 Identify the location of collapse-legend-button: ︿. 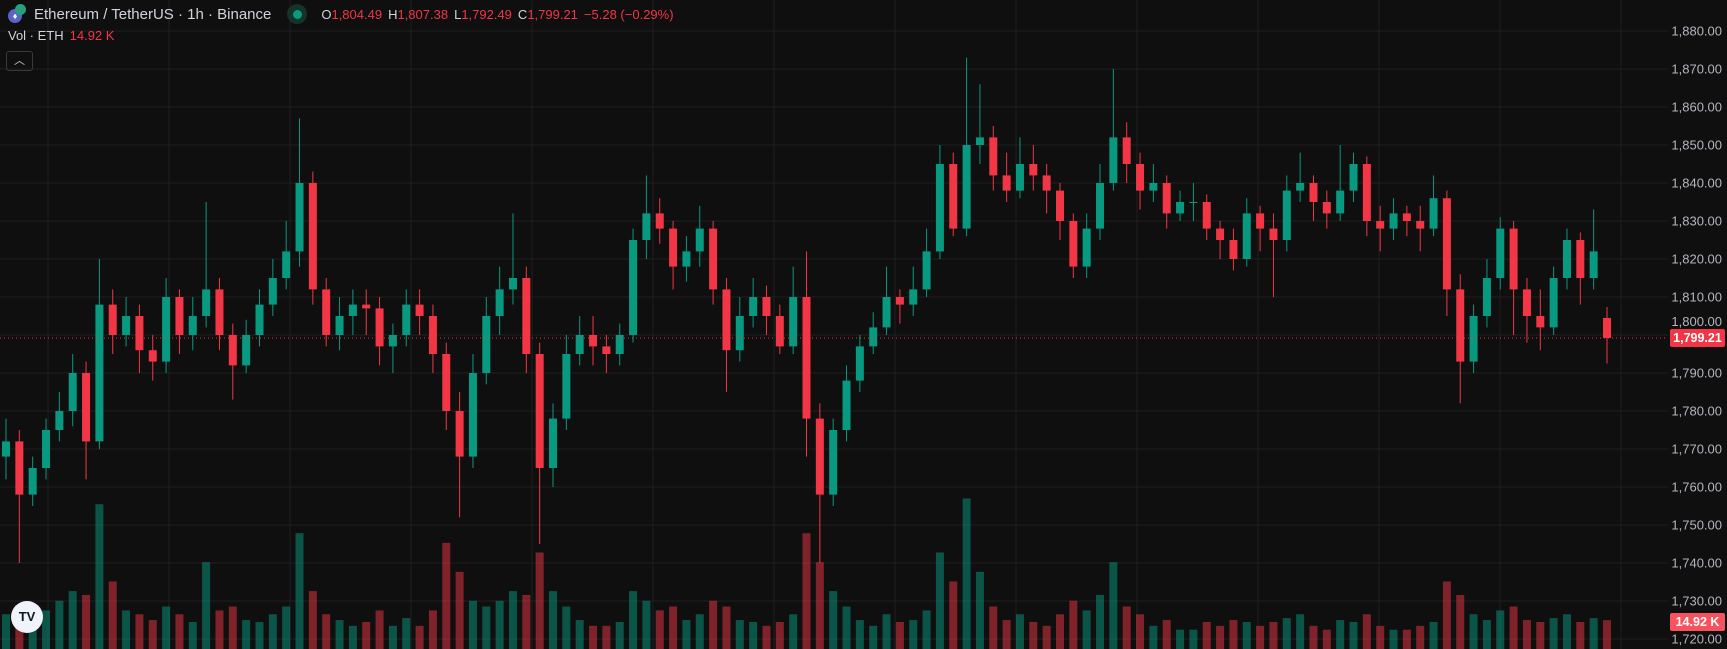
(19, 61).